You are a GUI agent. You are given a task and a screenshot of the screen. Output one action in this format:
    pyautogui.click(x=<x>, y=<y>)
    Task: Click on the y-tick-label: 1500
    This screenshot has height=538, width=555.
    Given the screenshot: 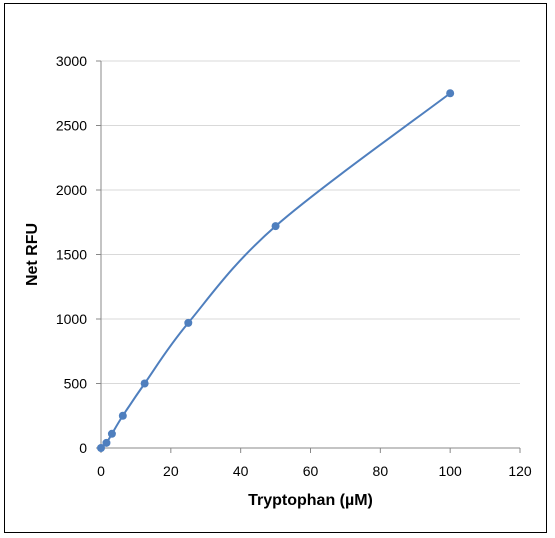 What is the action you would take?
    pyautogui.click(x=71, y=255)
    